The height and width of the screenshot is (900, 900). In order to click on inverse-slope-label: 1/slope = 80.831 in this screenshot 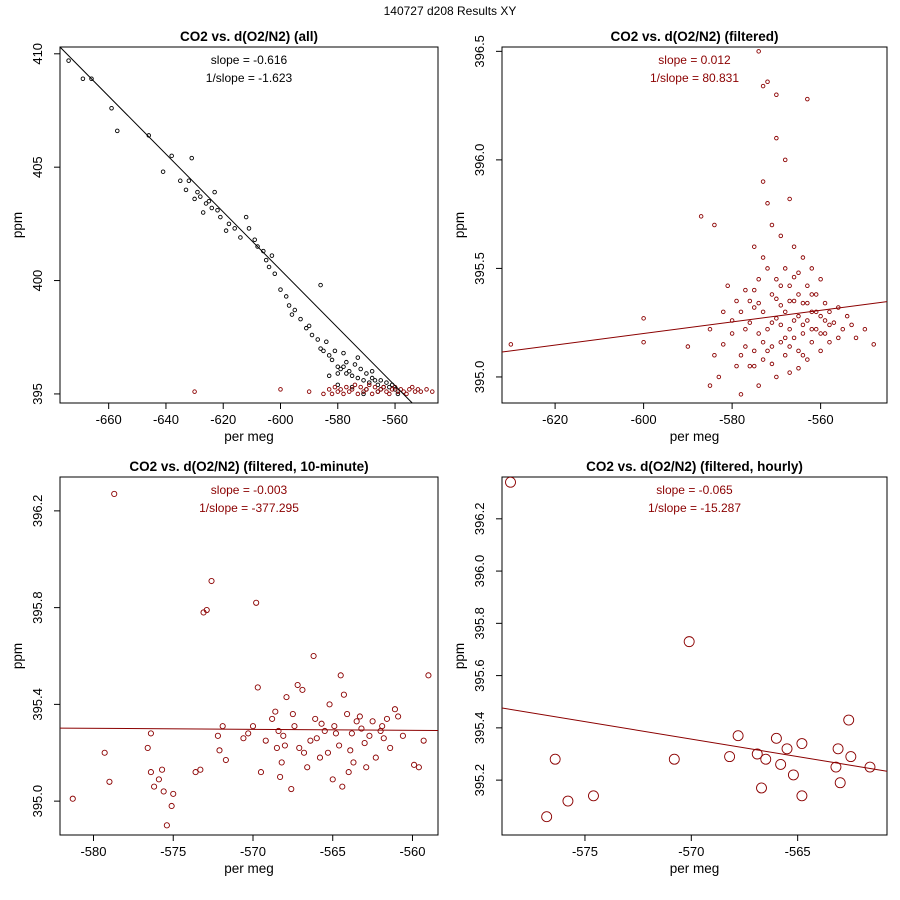, I will do `click(694, 78)`.